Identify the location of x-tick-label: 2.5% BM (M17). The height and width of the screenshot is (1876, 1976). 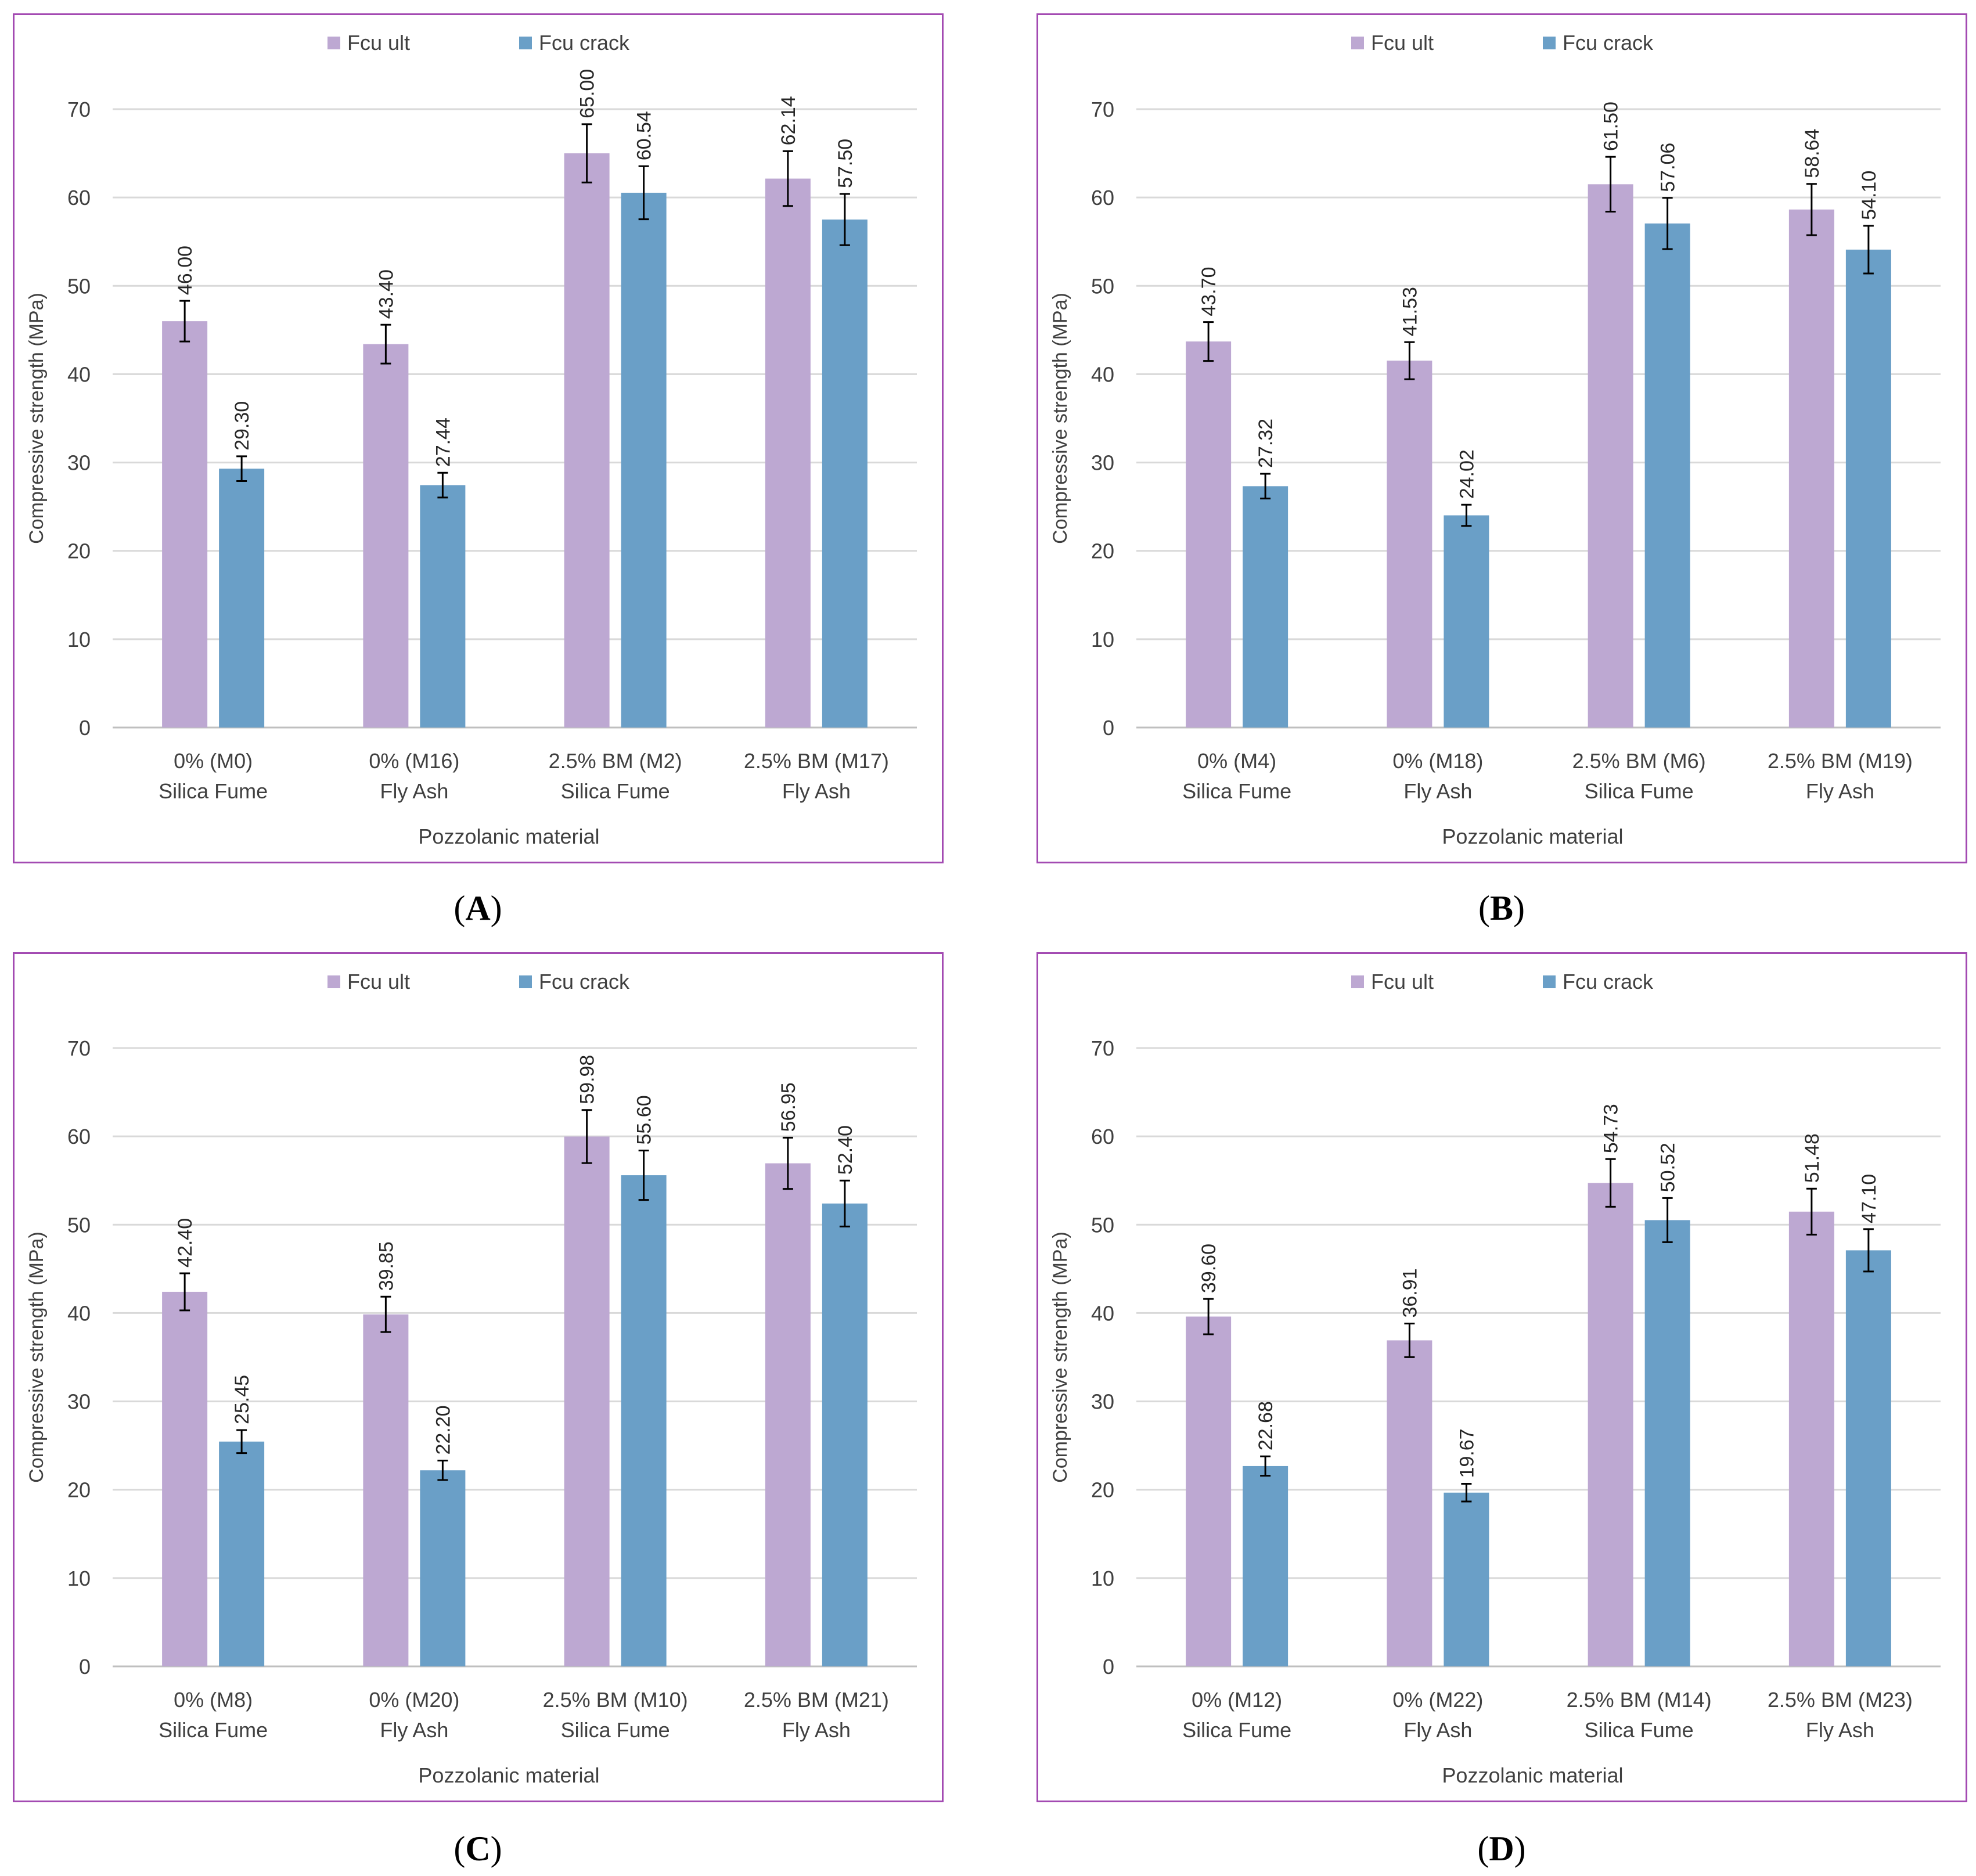
(816, 761).